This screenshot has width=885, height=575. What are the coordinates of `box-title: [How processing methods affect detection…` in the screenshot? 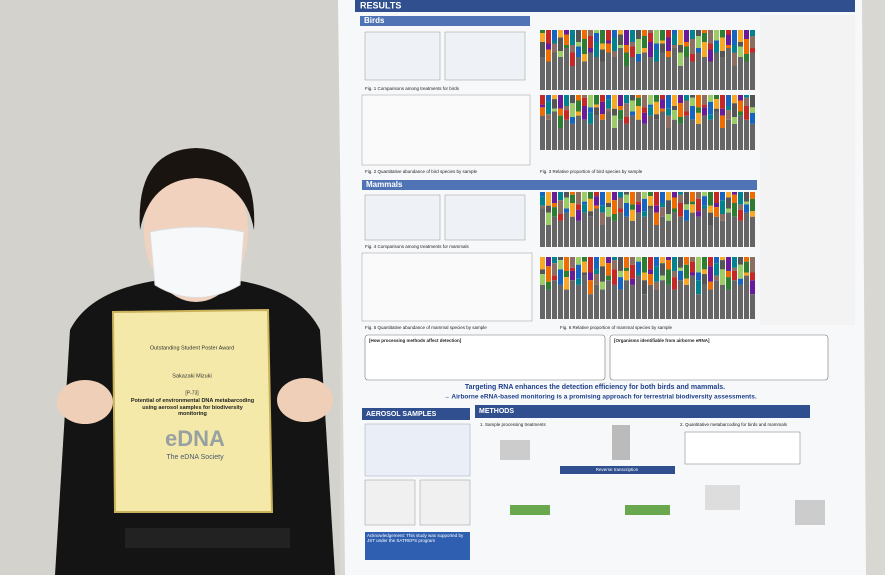 It's located at (415, 340).